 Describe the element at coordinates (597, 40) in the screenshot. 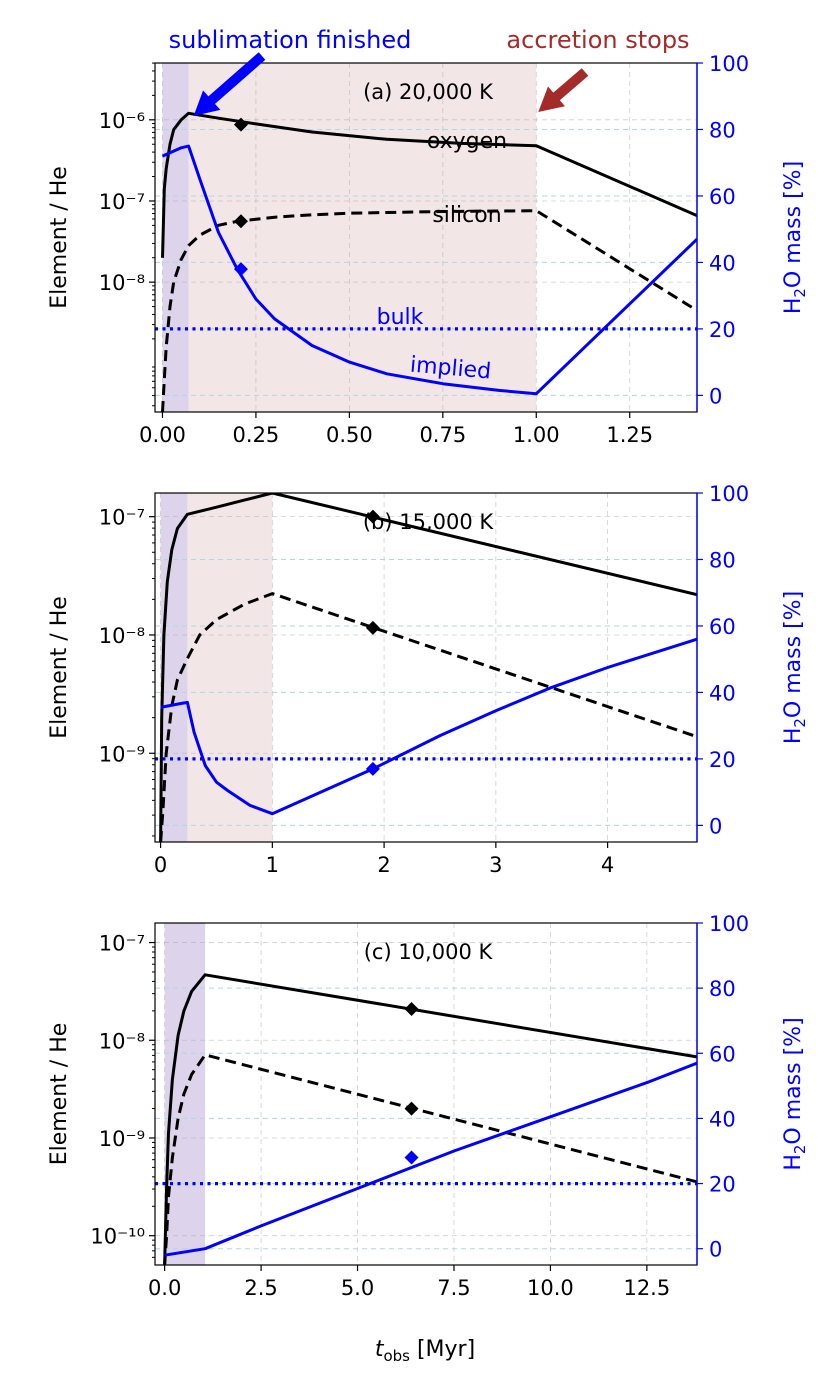

I see `accretion-annotation: accretion stops` at that location.